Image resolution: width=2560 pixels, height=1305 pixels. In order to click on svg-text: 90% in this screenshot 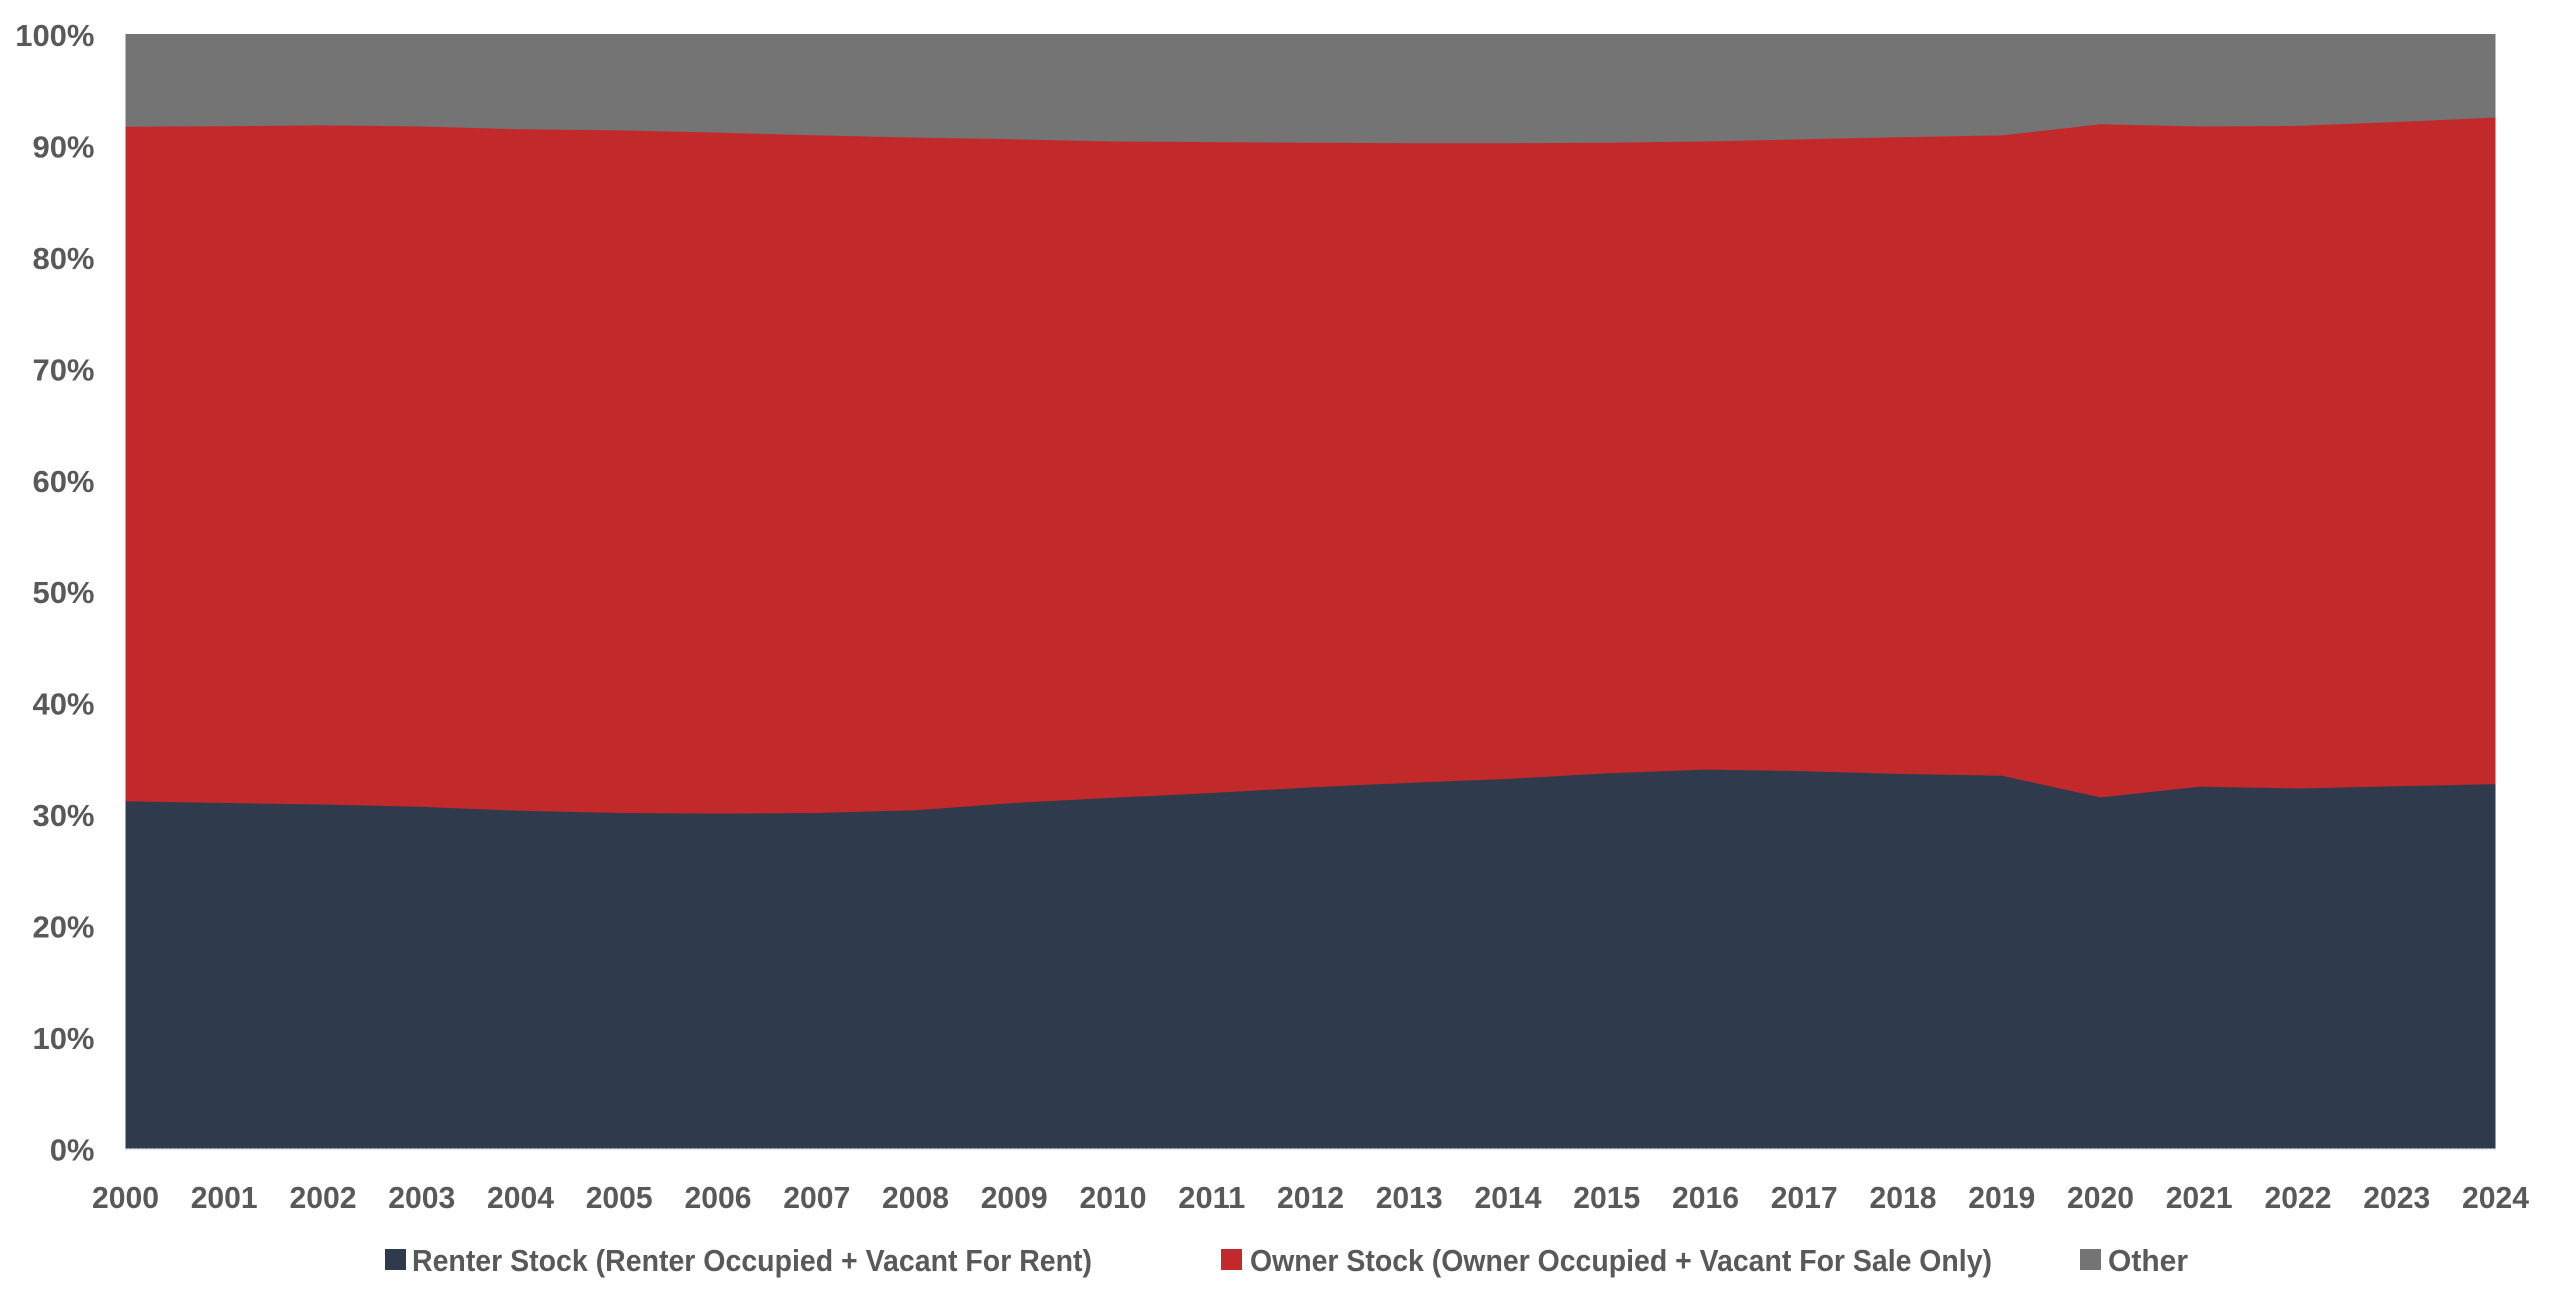, I will do `click(63, 146)`.